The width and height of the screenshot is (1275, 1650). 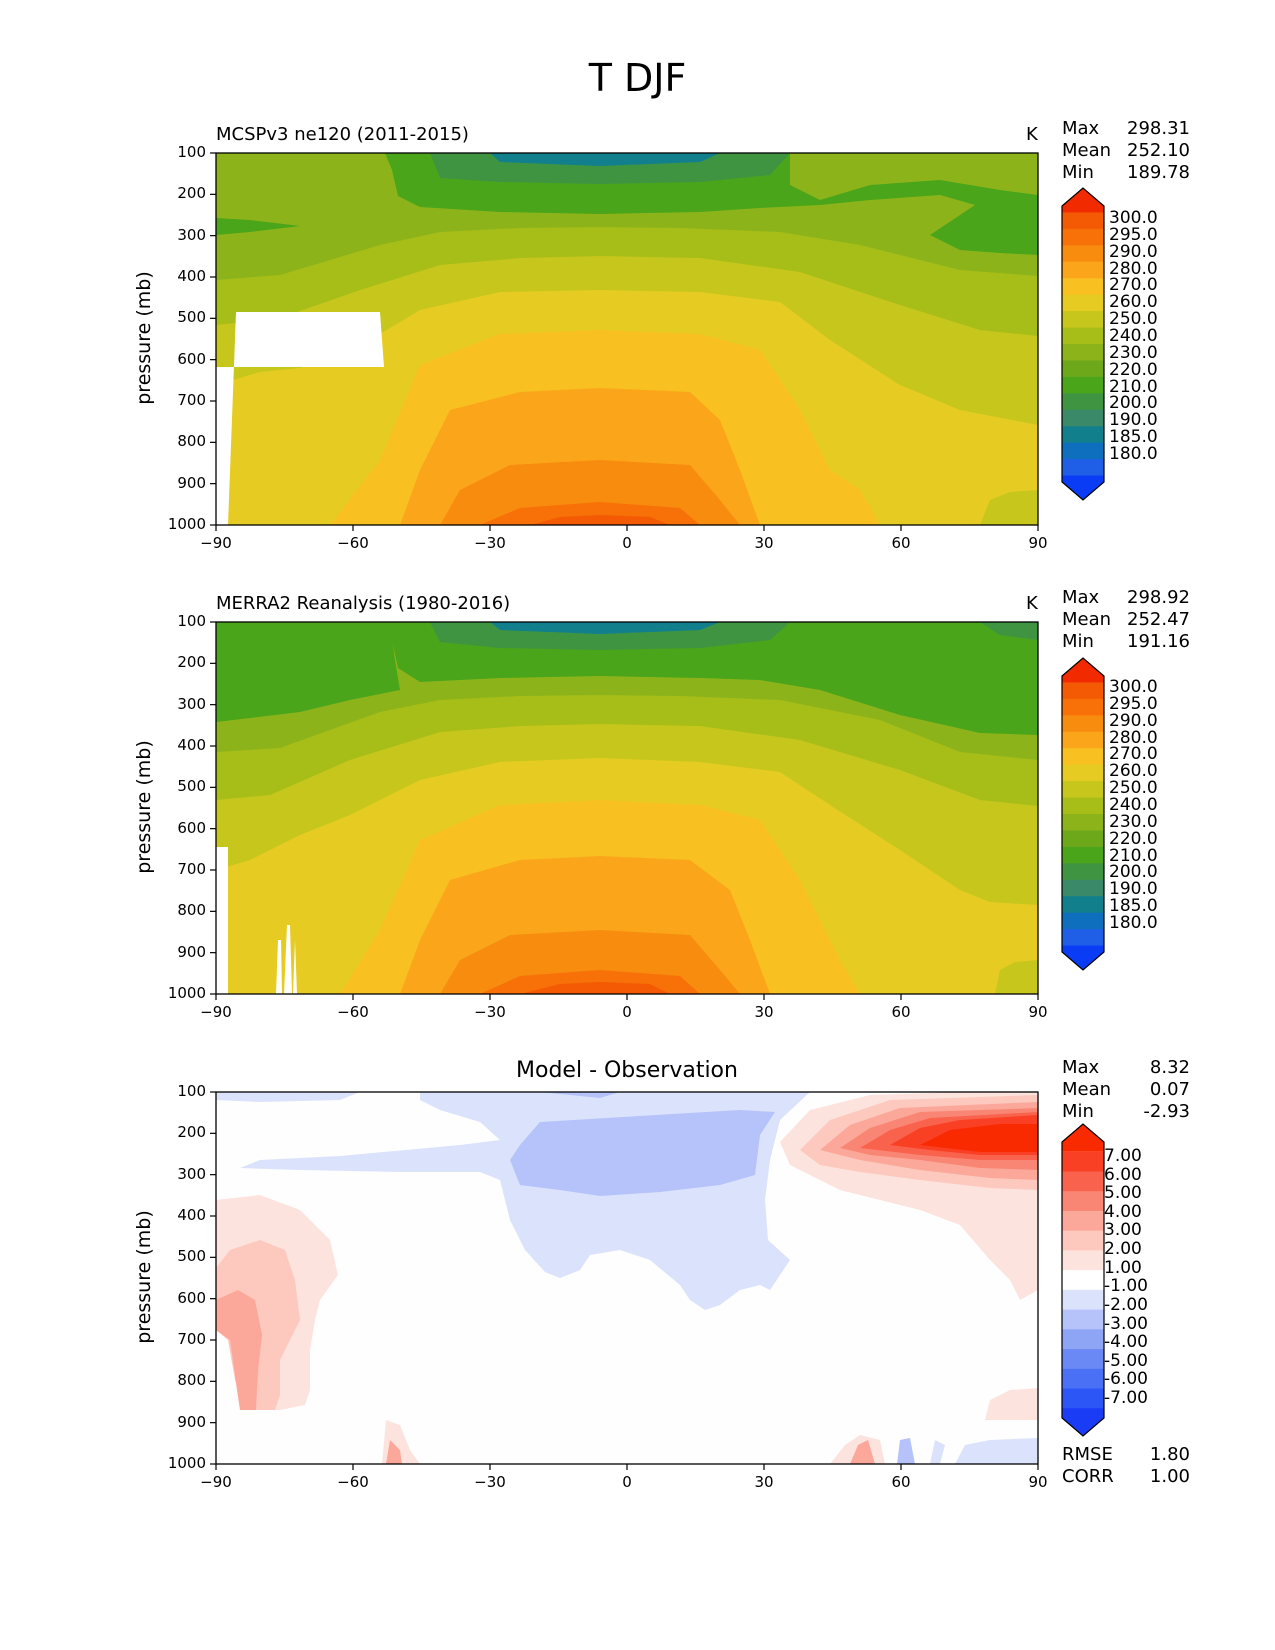 I want to click on colorbar-tick-label: 295.0, so click(x=1133, y=234).